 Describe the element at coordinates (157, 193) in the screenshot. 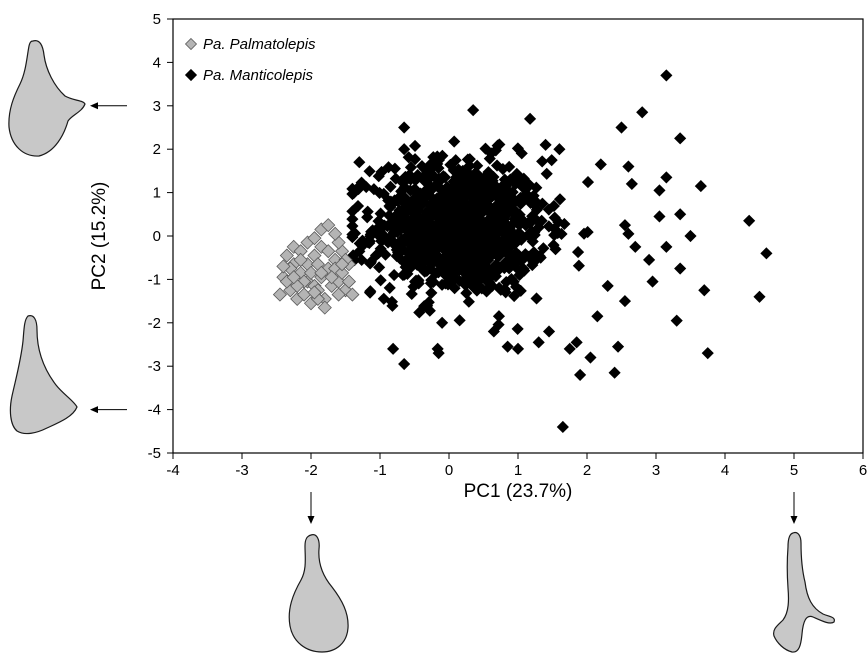

I see `y-tick-label: 1` at that location.